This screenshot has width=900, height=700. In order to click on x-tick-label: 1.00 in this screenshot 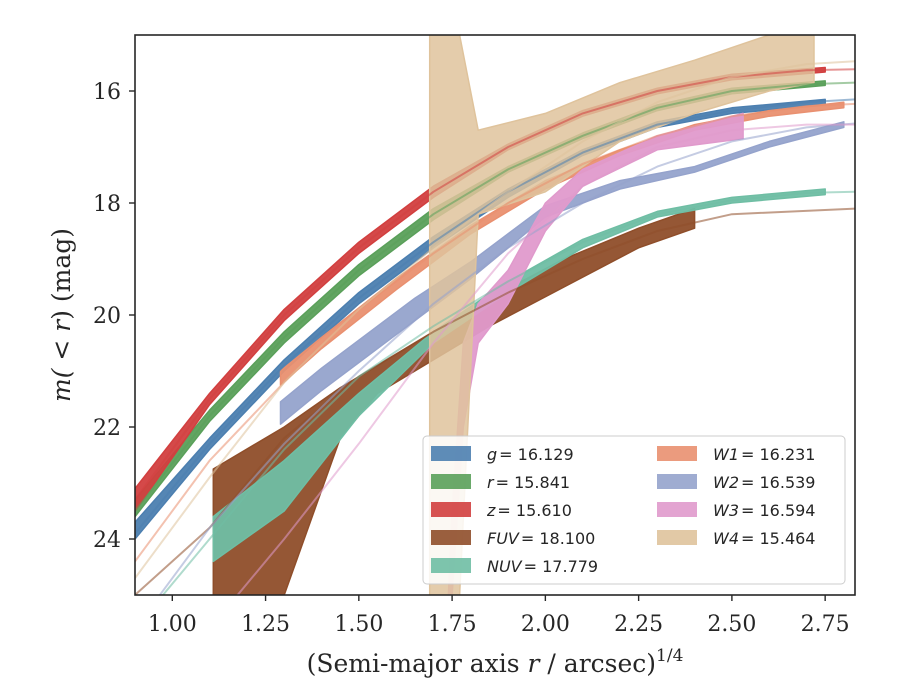, I will do `click(172, 624)`.